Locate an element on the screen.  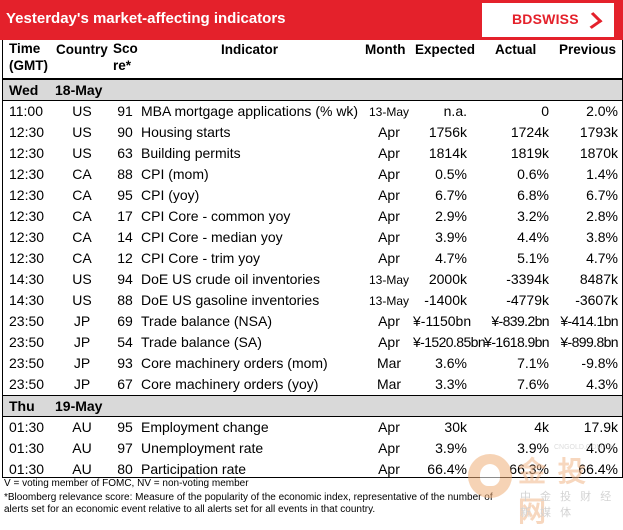
expected-cell: 0.5% is located at coordinates (451, 174).